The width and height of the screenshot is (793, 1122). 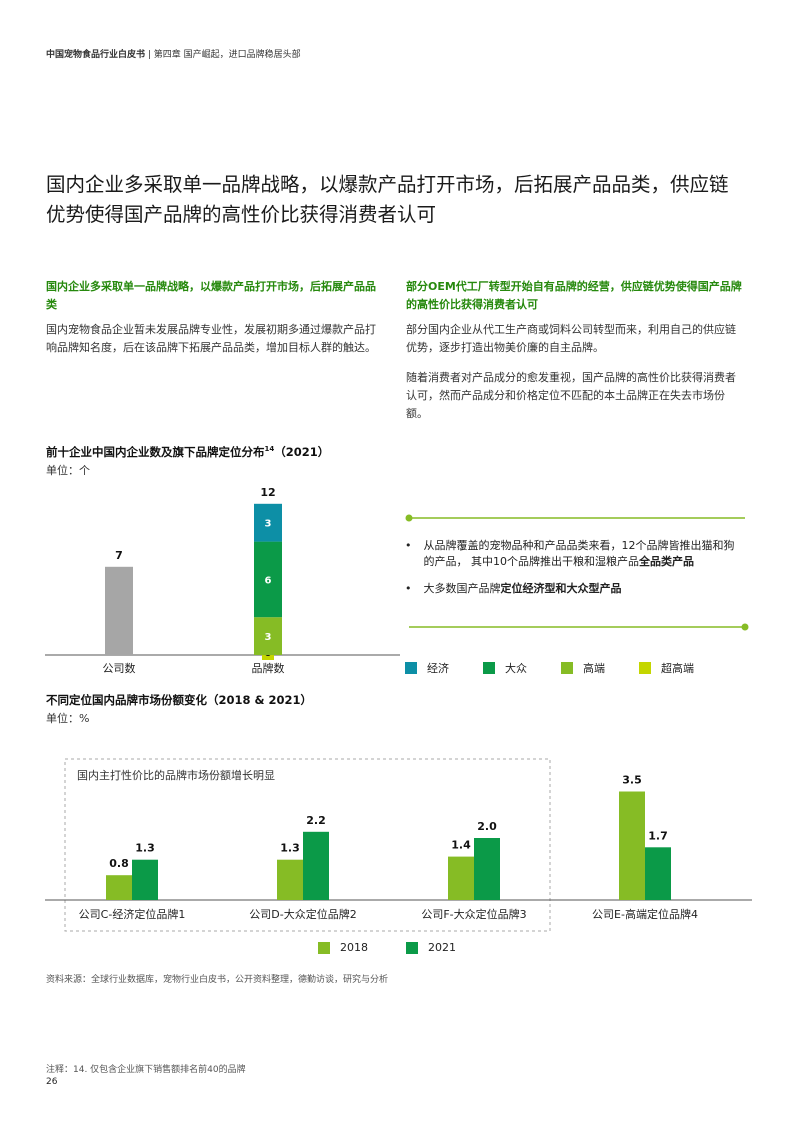 I want to click on left-heading: 国内企业多采取单一品牌战略，以爆款产品打开市场，后拓展产品品类, so click(x=211, y=295).